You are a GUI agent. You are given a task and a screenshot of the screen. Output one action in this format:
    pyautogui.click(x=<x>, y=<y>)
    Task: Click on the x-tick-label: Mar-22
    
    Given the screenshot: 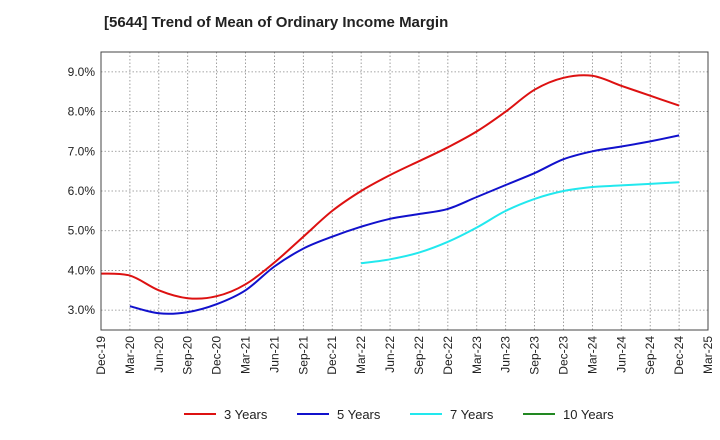 What is the action you would take?
    pyautogui.click(x=361, y=355)
    